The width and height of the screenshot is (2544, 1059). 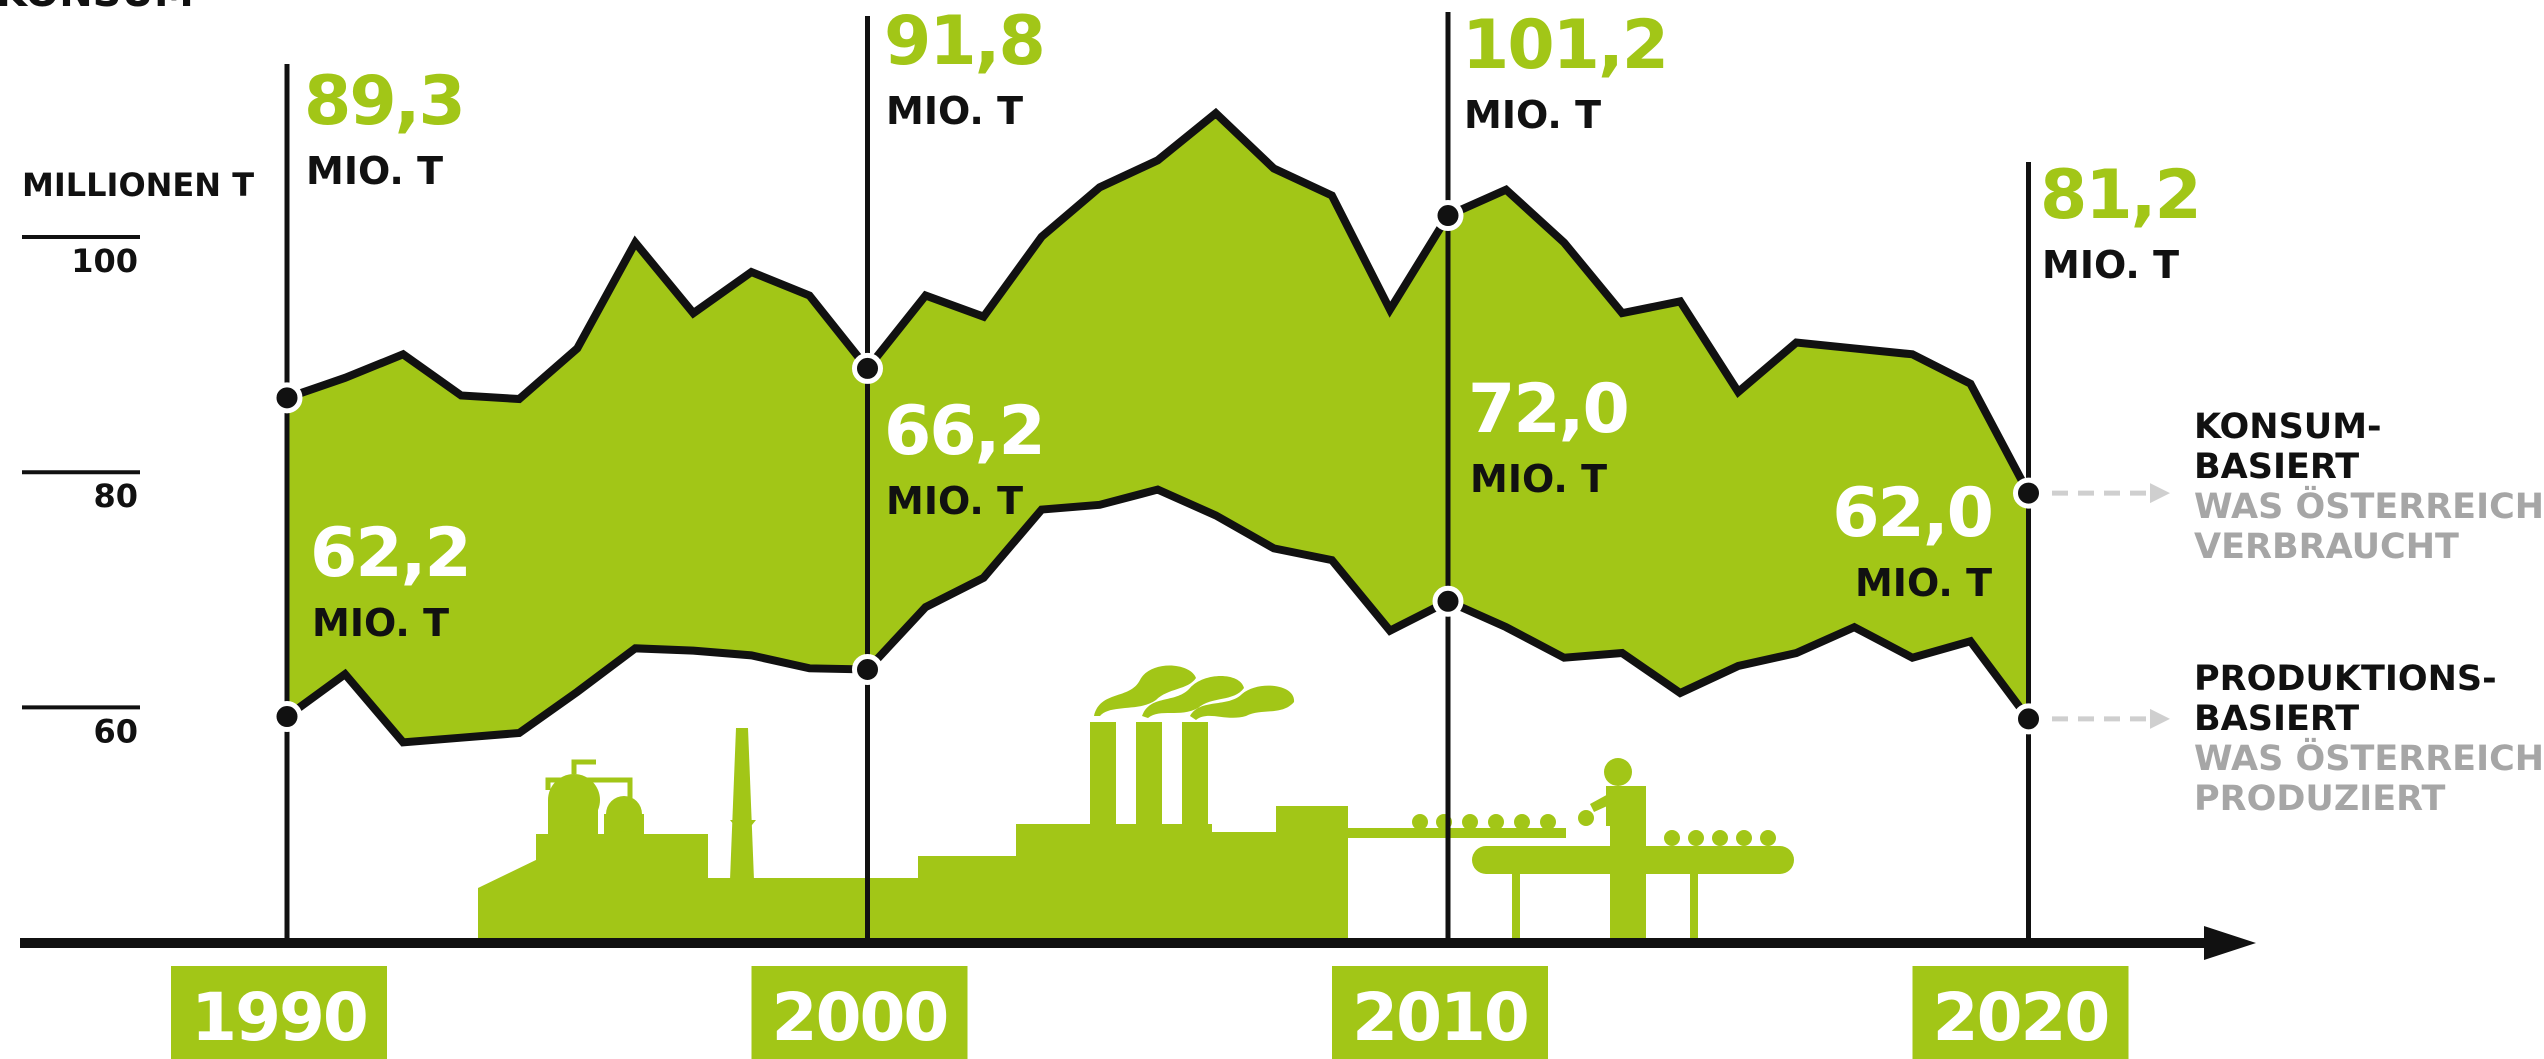 I want to click on x-tick-label: 1990, so click(x=279, y=1017).